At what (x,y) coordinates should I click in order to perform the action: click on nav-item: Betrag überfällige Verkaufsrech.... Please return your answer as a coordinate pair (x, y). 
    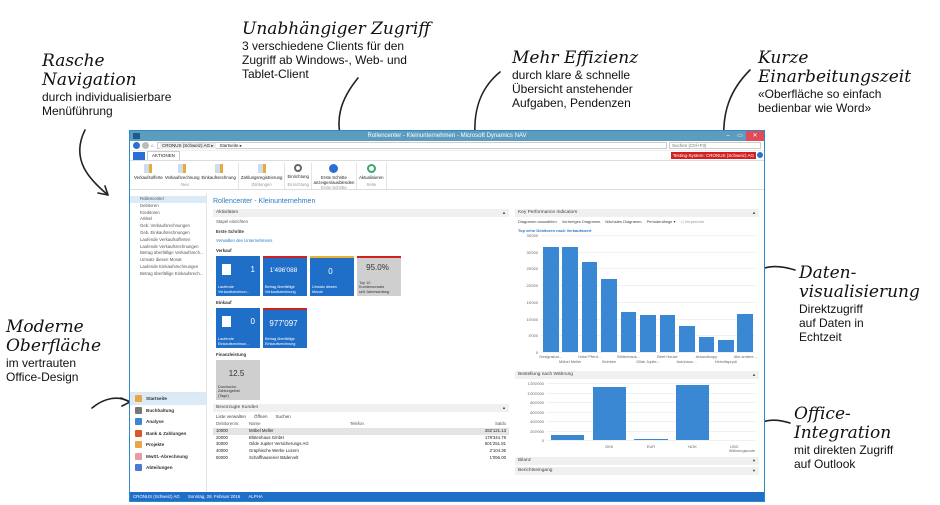
    Looking at the image, I should click on (172, 253).